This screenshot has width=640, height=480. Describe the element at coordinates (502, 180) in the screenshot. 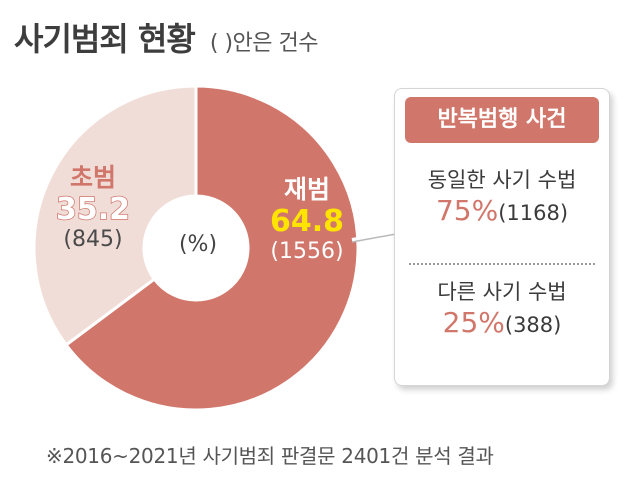

I see `panel-item-label: 동일한 사기 수법` at that location.